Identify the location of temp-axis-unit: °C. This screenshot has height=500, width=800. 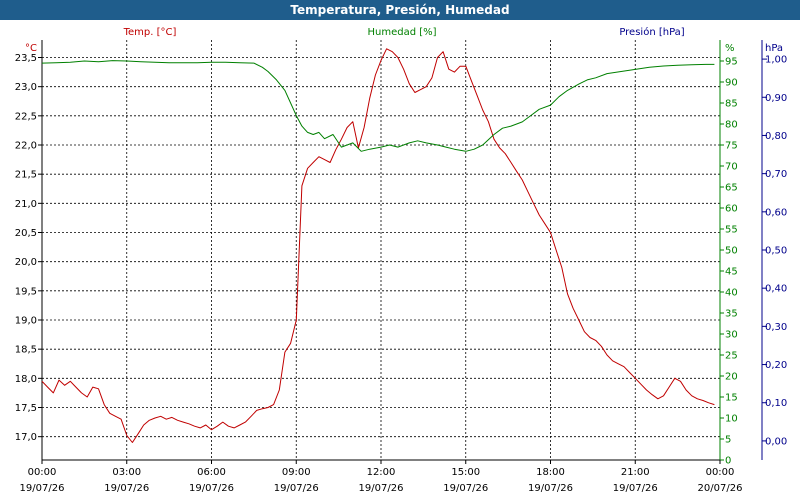
(31, 48).